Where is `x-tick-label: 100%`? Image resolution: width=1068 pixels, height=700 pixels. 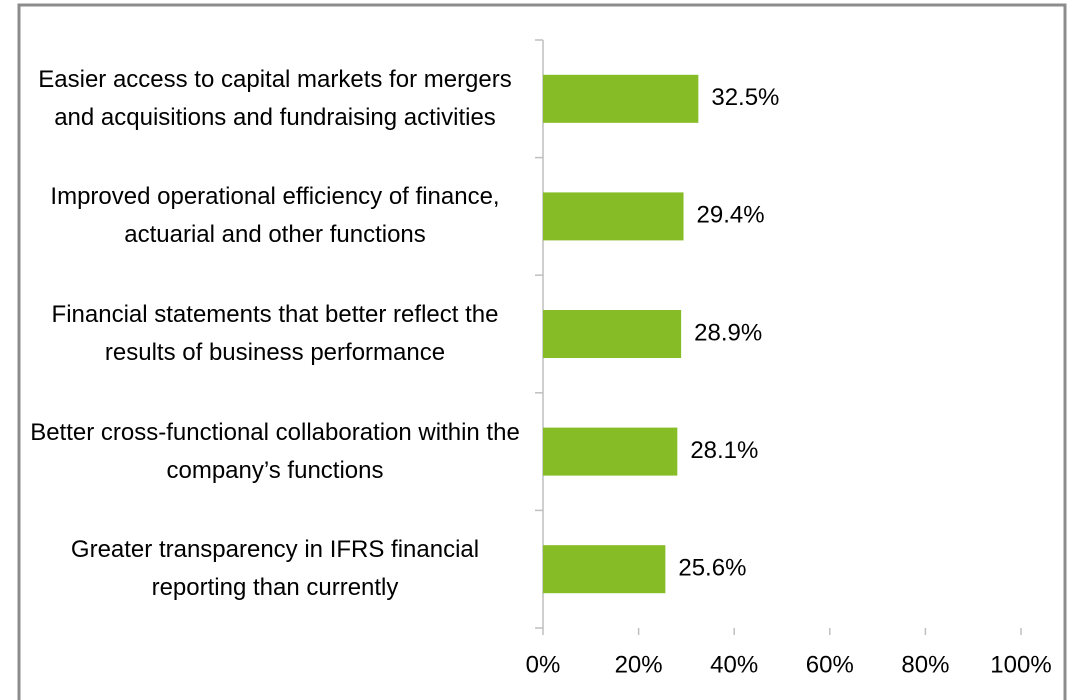
x-tick-label: 100% is located at coordinates (1020, 664).